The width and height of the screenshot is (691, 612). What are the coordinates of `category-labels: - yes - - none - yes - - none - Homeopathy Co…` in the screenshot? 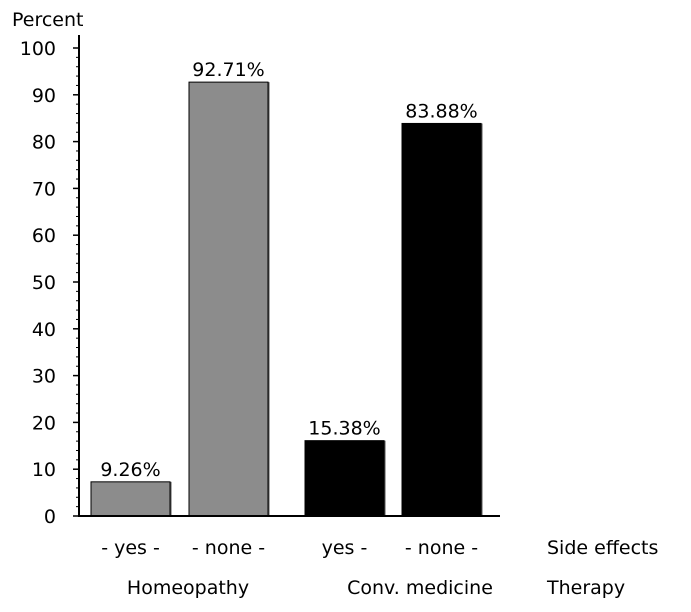 It's located at (297, 568).